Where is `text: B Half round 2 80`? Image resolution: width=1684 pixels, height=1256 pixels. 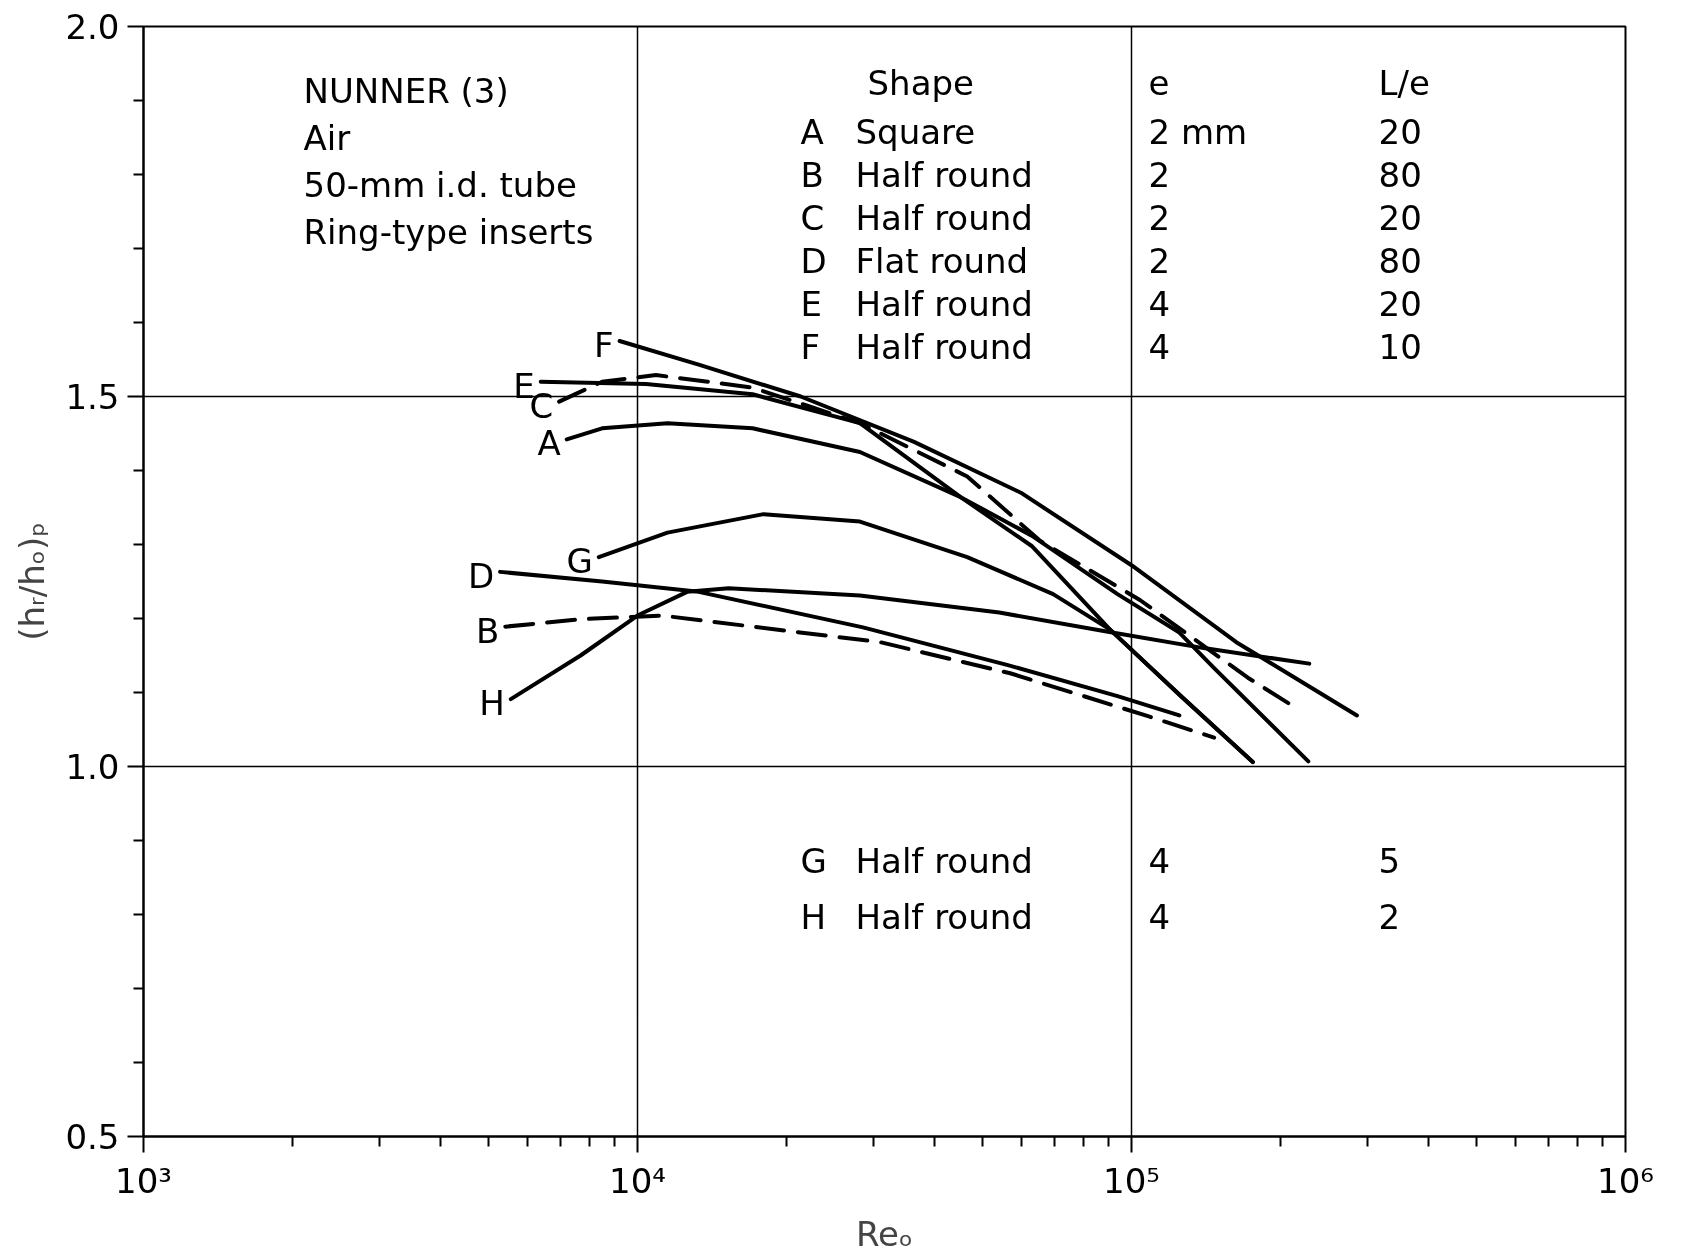
text: B Half round 2 80 is located at coordinates (1111, 174).